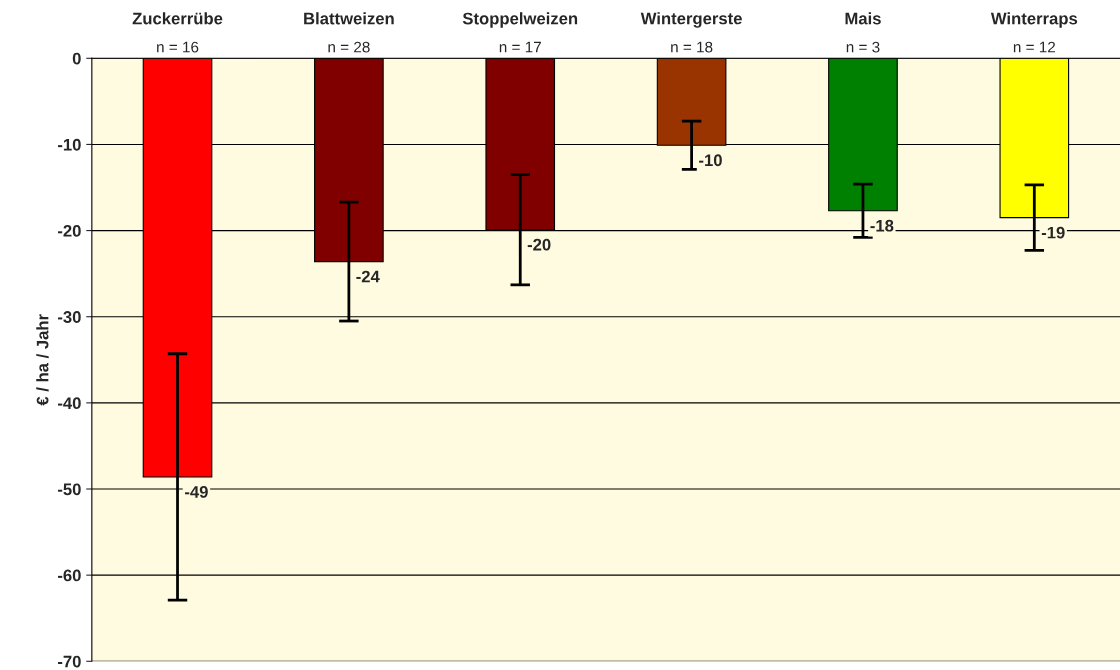 The width and height of the screenshot is (1120, 670). I want to click on data-label: -49, so click(196, 492).